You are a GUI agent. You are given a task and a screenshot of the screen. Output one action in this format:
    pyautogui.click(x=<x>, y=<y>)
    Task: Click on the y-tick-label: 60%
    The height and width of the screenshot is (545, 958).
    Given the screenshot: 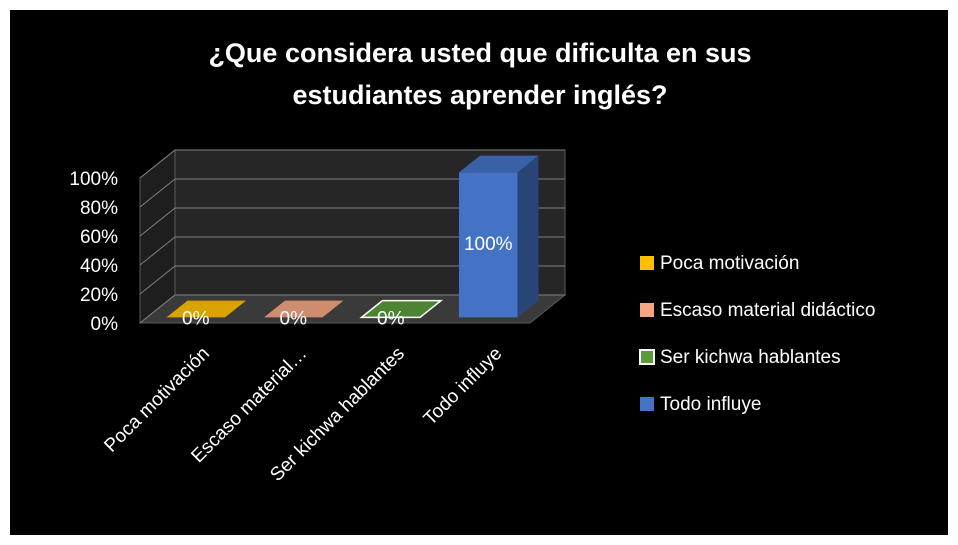 What is the action you would take?
    pyautogui.click(x=99, y=237)
    